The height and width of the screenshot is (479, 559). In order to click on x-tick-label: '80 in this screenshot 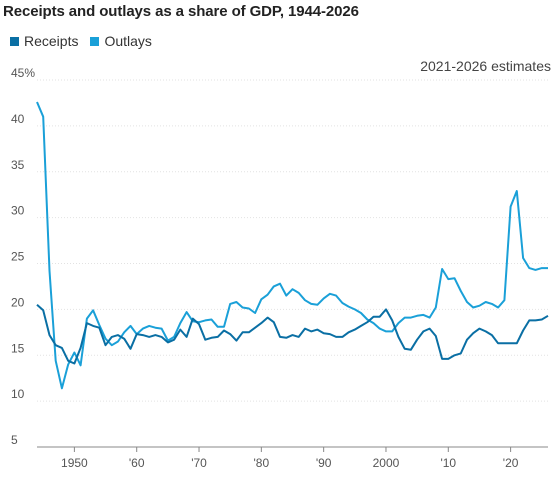, I will do `click(262, 463)`.